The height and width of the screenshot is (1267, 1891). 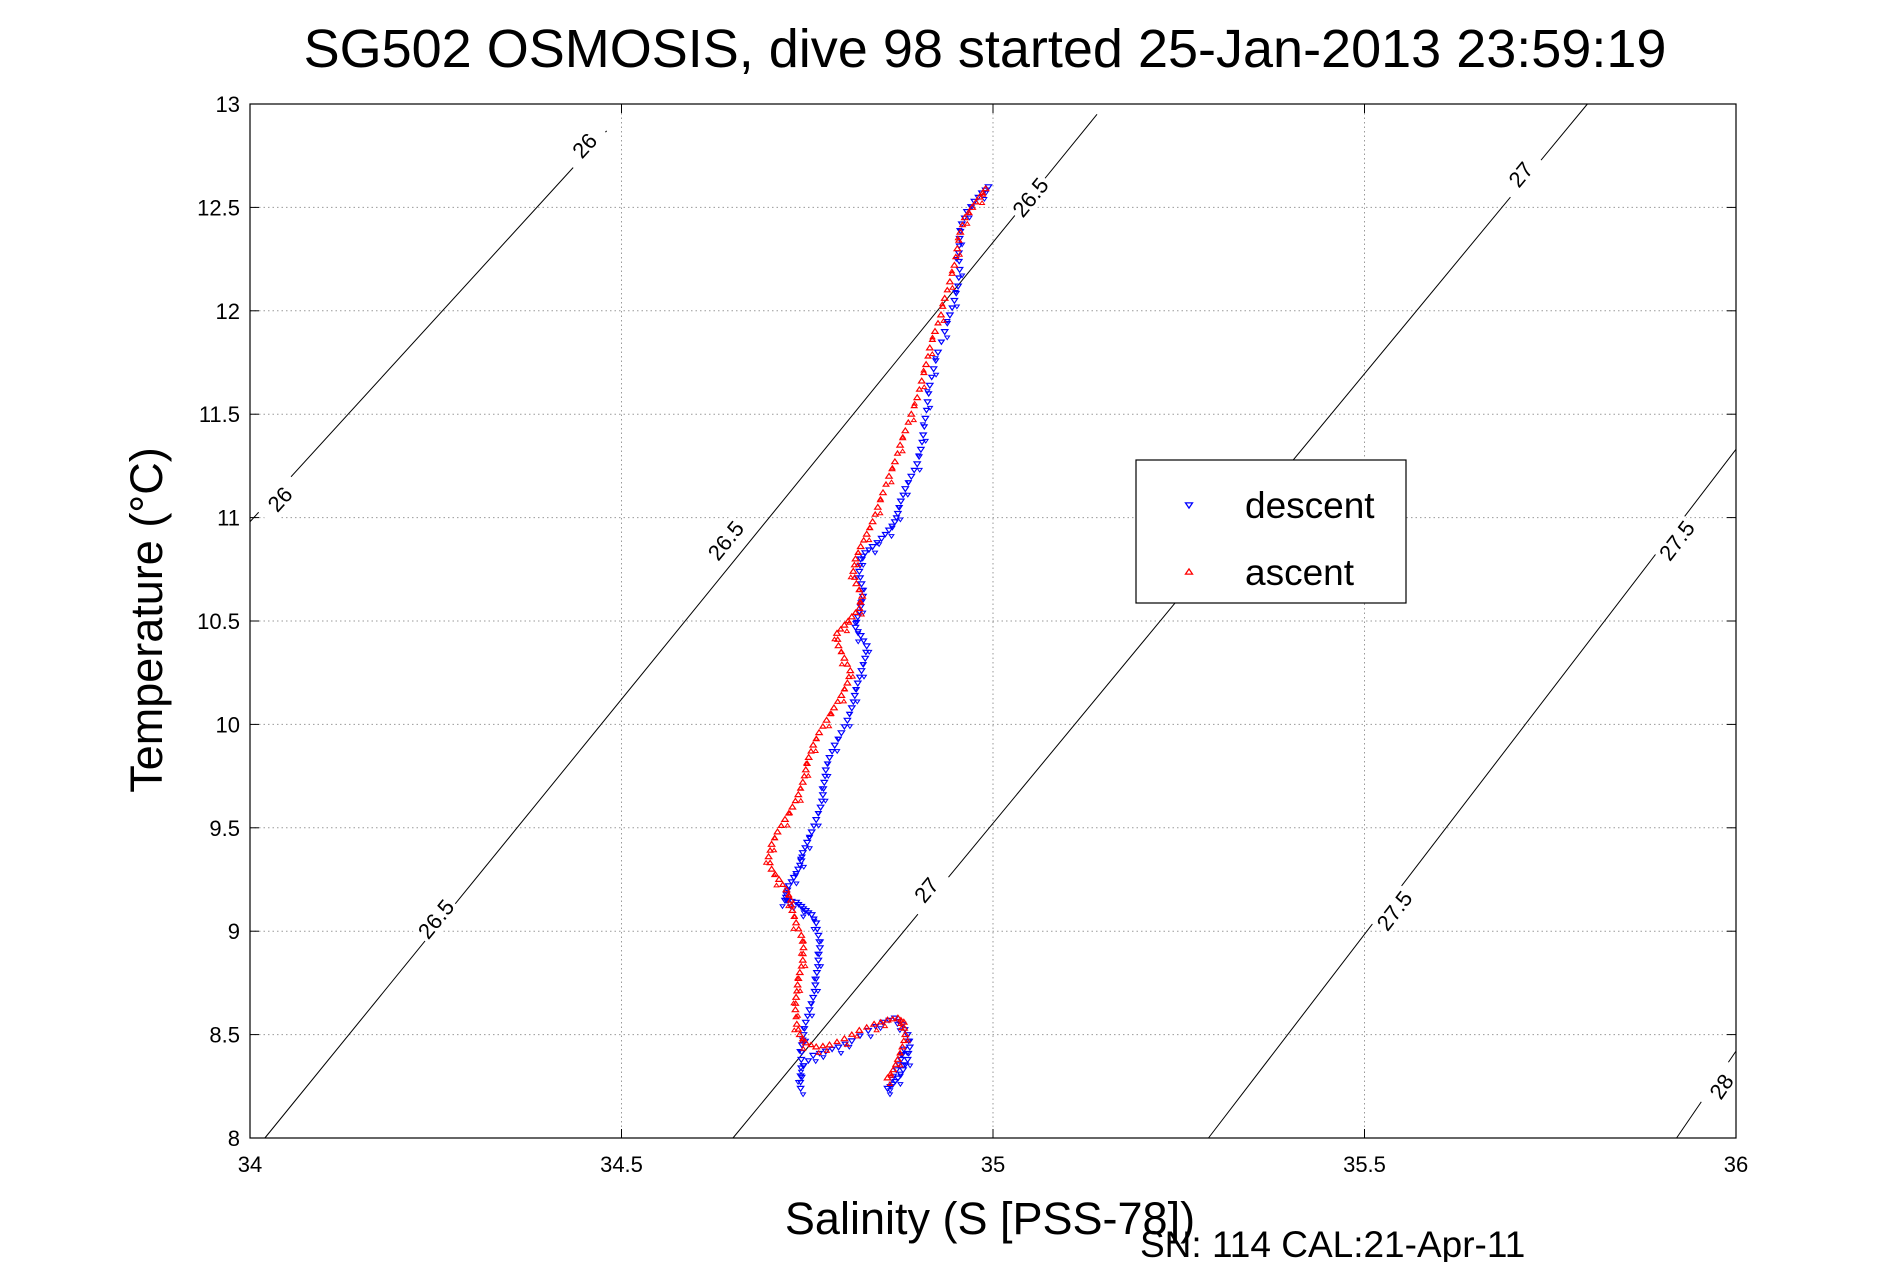 I want to click on y-tick-label: 12.5, so click(x=218, y=207).